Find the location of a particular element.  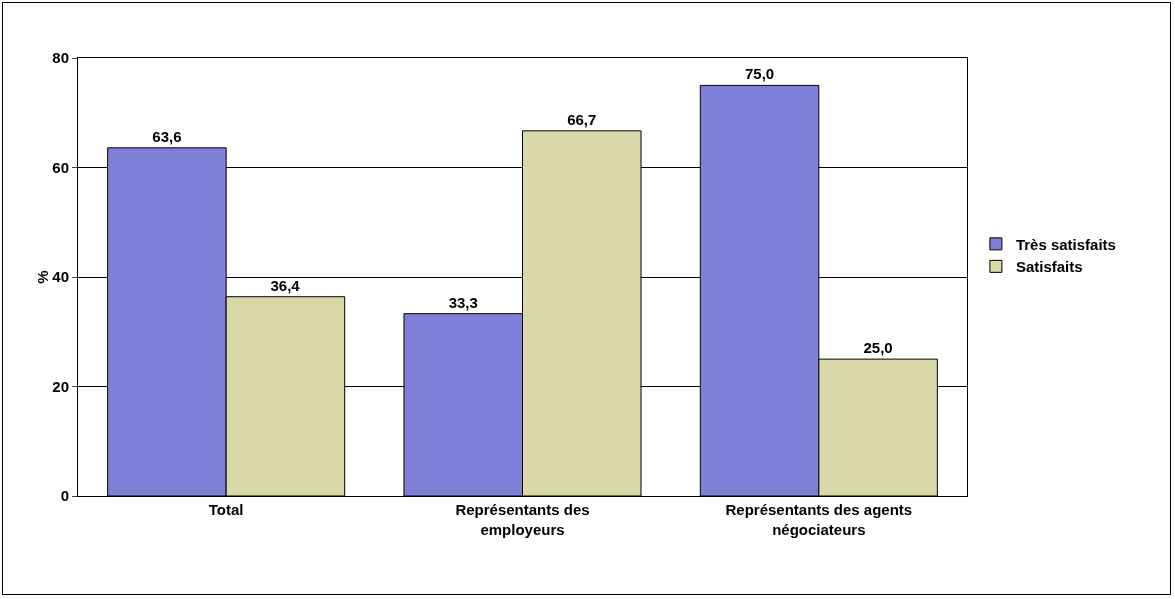

y-tick-label: 20 is located at coordinates (60, 386).